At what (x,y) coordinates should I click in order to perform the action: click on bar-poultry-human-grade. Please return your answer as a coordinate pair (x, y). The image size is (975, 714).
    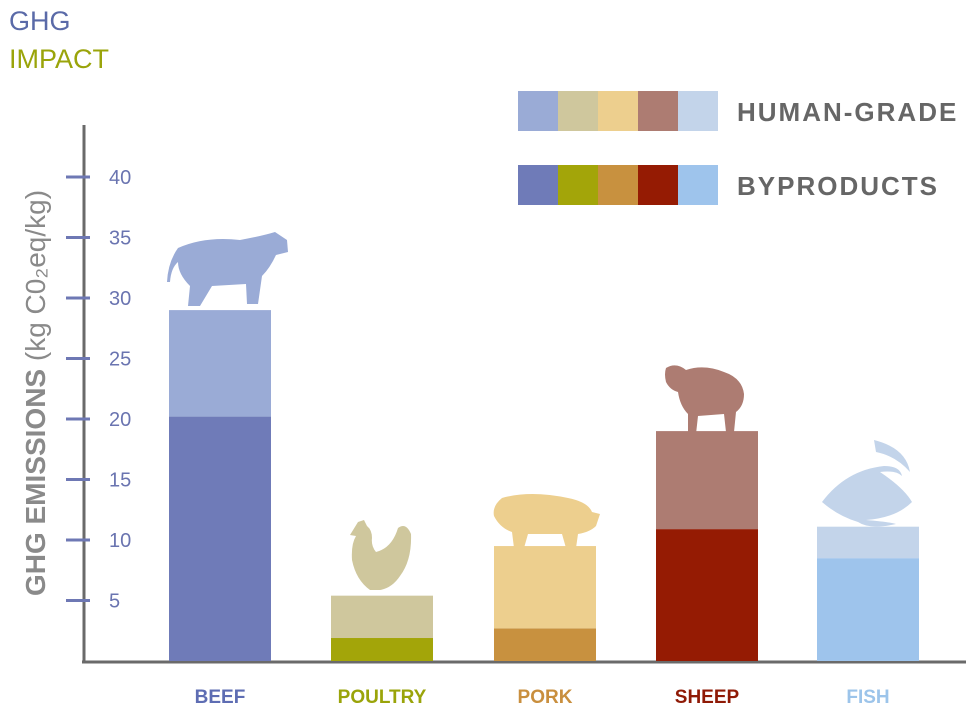
    Looking at the image, I should click on (382, 617).